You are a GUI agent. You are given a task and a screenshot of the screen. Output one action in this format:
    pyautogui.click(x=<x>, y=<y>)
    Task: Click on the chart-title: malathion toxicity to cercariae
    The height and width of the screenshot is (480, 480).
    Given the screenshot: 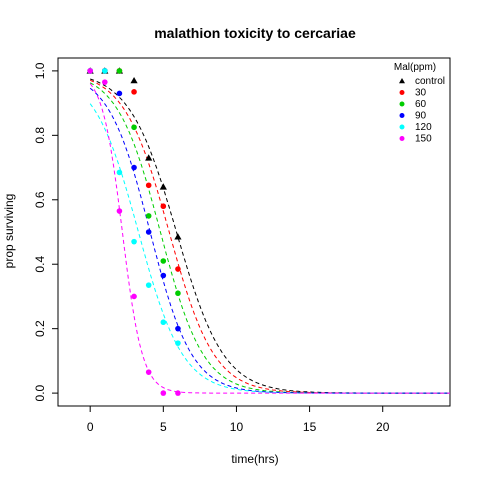 What is the action you would take?
    pyautogui.click(x=255, y=33)
    